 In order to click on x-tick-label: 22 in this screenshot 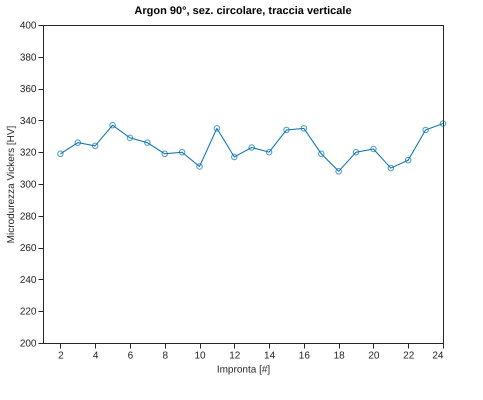, I will do `click(409, 356)`.